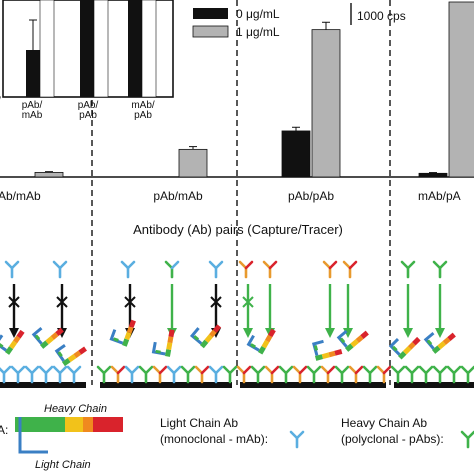  What do you see at coordinates (88, 110) in the screenshot?
I see `inset-label-pabpab: pAb/pAb` at bounding box center [88, 110].